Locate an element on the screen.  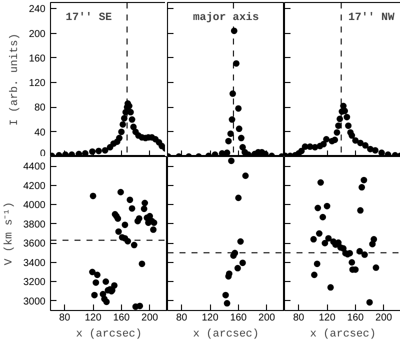
y-axis-title: V (km s⁻¹) is located at coordinates (9, 234).